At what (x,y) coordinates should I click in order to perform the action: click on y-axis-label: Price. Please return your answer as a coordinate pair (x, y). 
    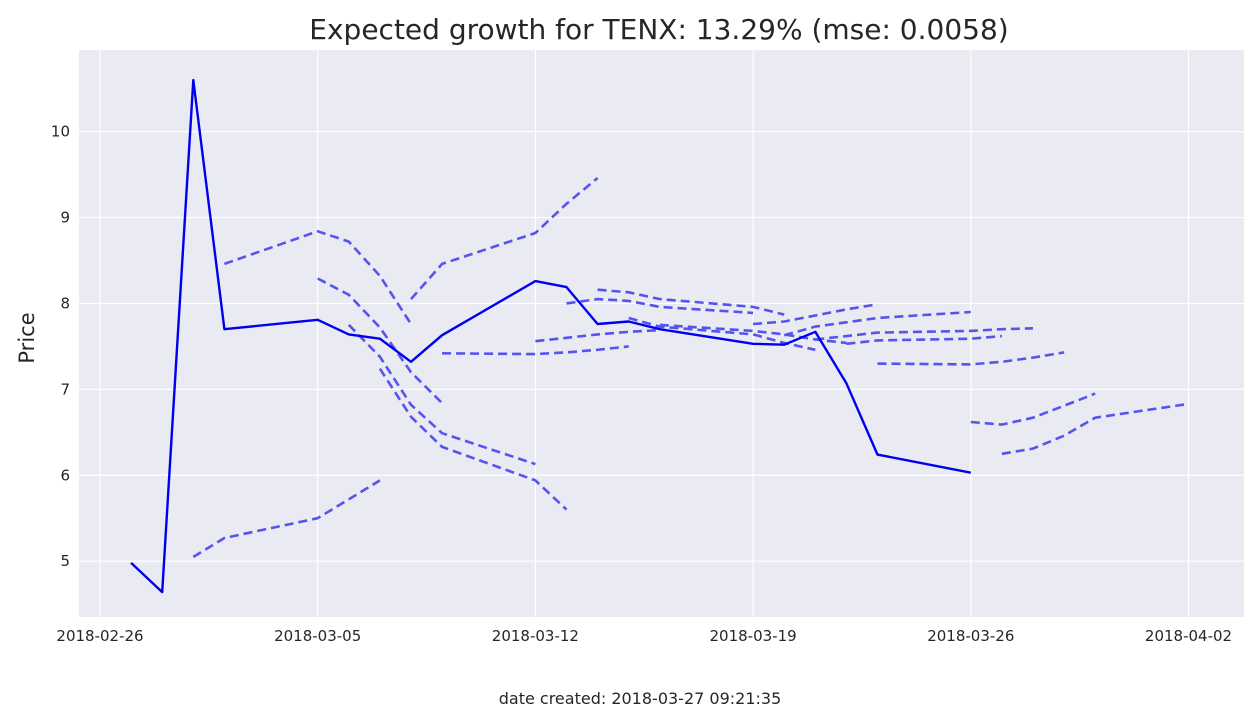
    Looking at the image, I should click on (27, 337).